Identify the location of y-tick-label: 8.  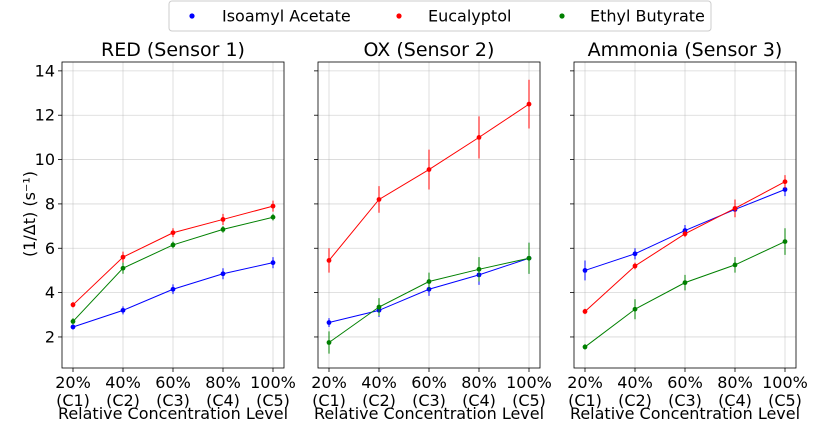
(50, 203).